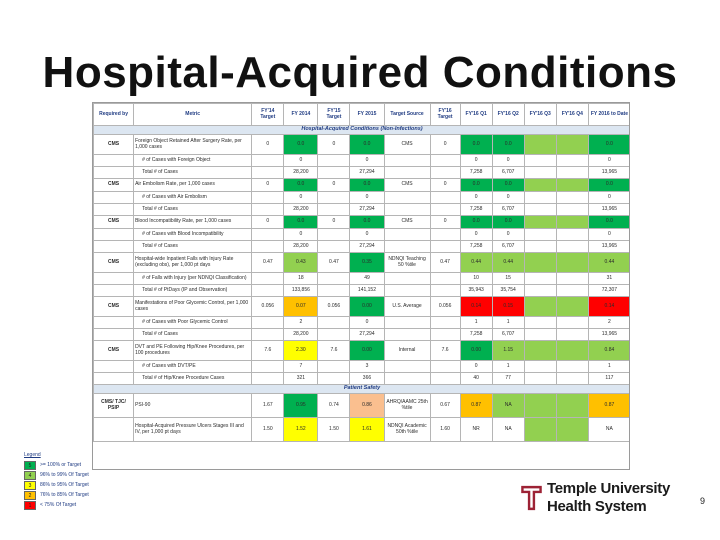  Describe the element at coordinates (193, 234) in the screenshot. I see `metric-cell: # of Cases with Blood Incompatibility` at that location.